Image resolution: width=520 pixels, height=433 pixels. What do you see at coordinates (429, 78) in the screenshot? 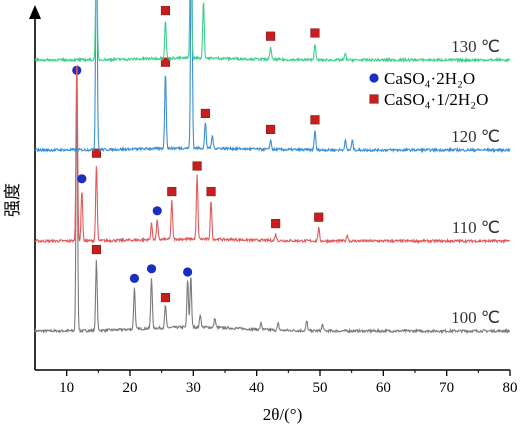
I see `legend-label: CaSO₄·2H₂O` at bounding box center [429, 78].